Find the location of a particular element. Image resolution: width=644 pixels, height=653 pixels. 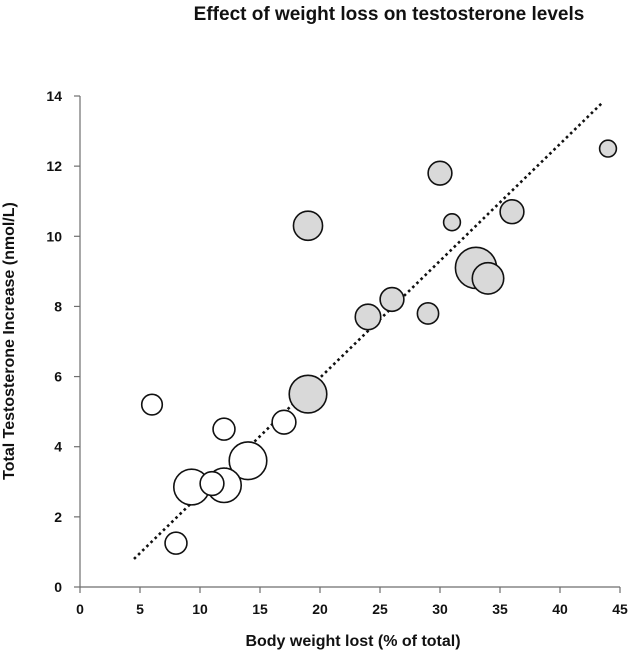

x-tick-label: 5 is located at coordinates (140, 609).